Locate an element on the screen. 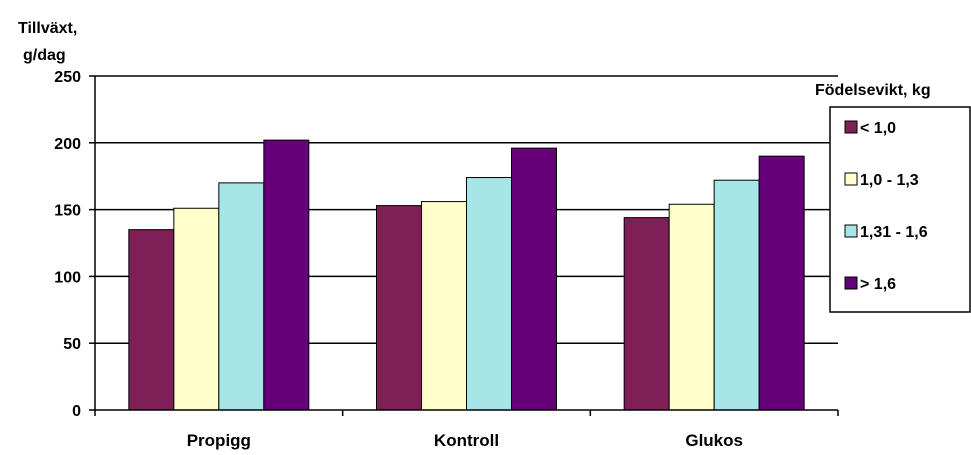 This screenshot has height=455, width=971. y-tick-labels: 0 50 100 150 200 250 is located at coordinates (67, 244).